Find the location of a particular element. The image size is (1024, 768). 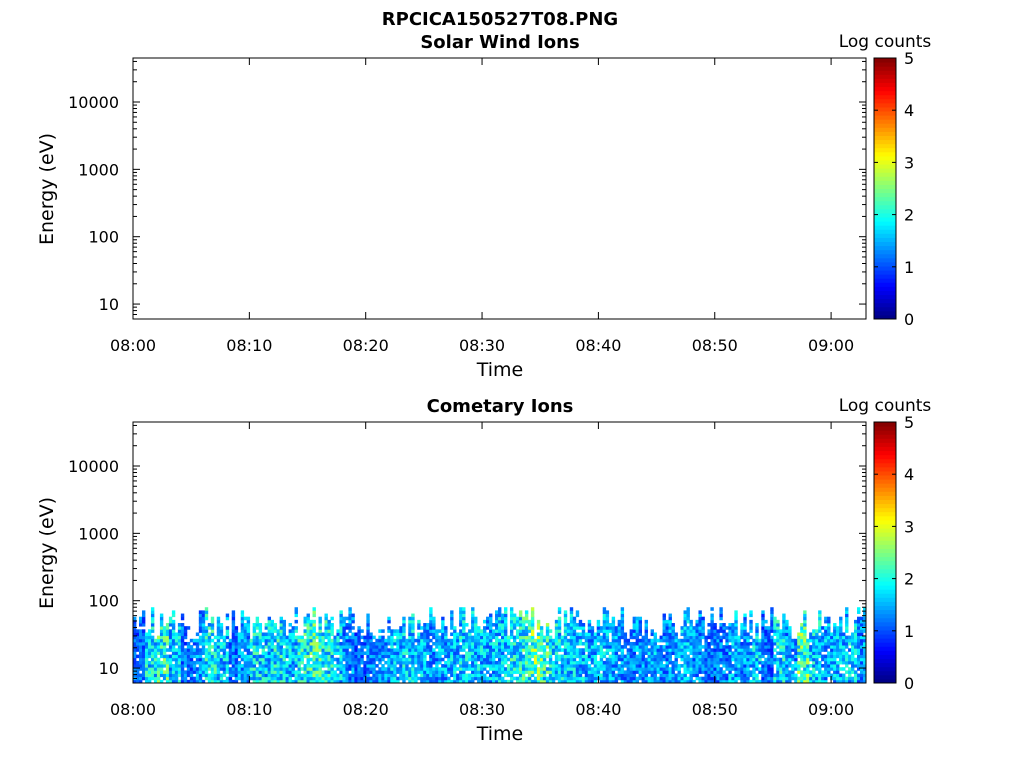

colorbar-swatch is located at coordinates (885, 567).